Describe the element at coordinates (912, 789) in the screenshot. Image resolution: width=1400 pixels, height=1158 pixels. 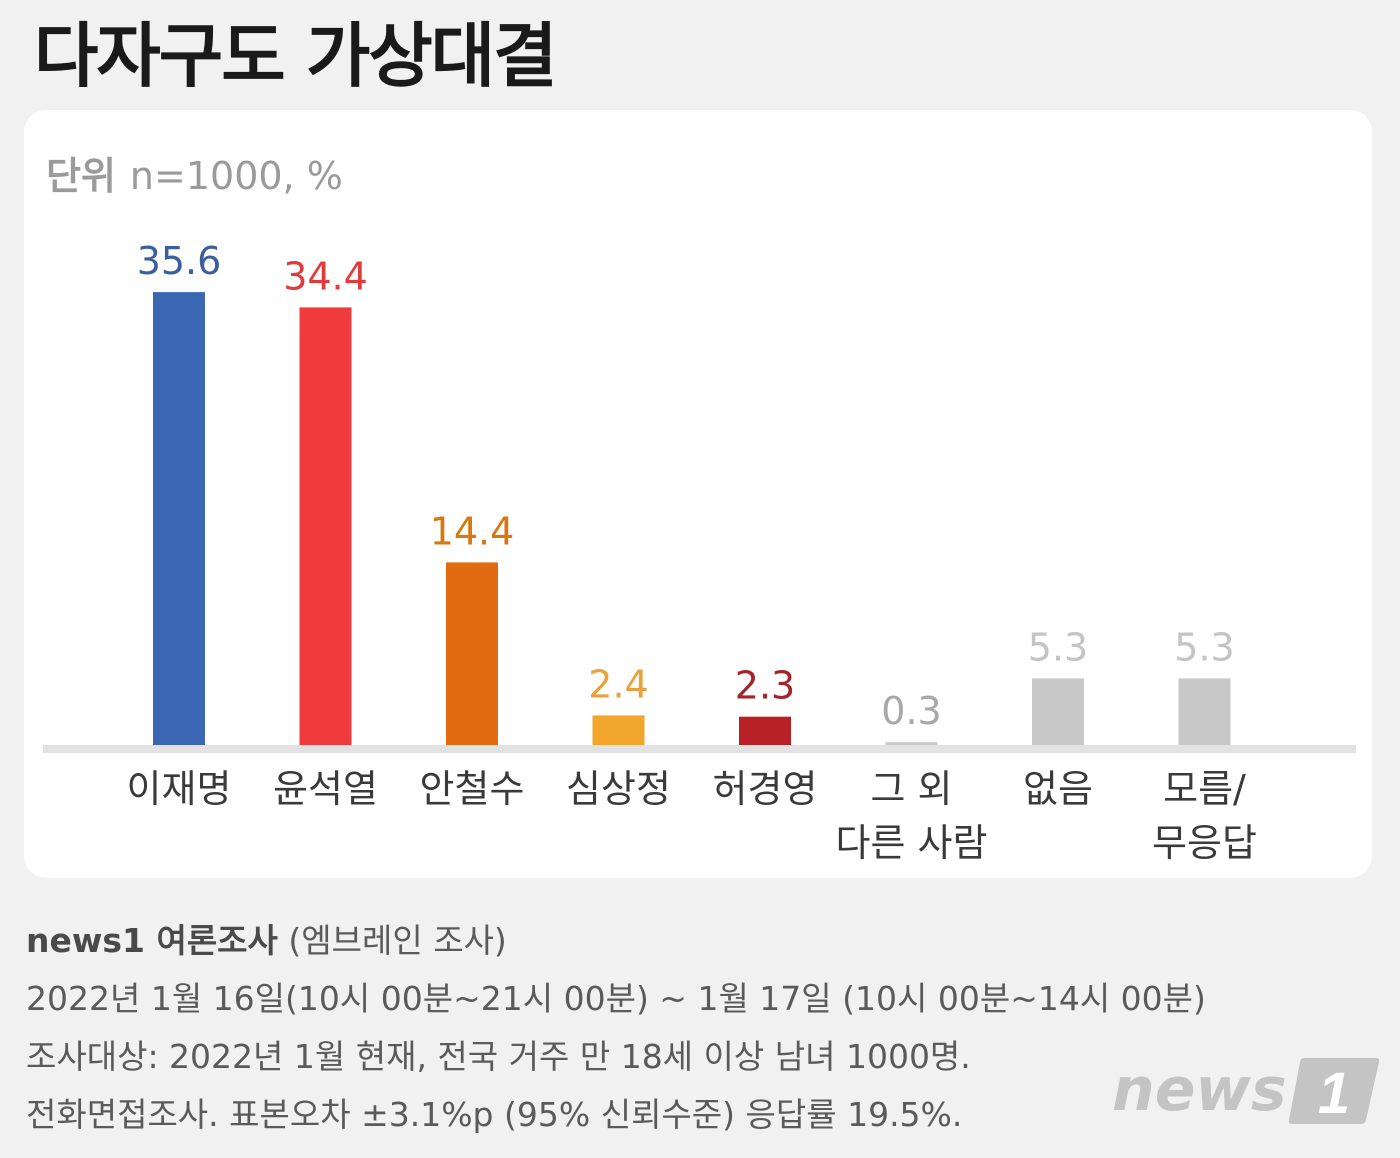
I see `category-label-6-line-1: 그 외` at that location.